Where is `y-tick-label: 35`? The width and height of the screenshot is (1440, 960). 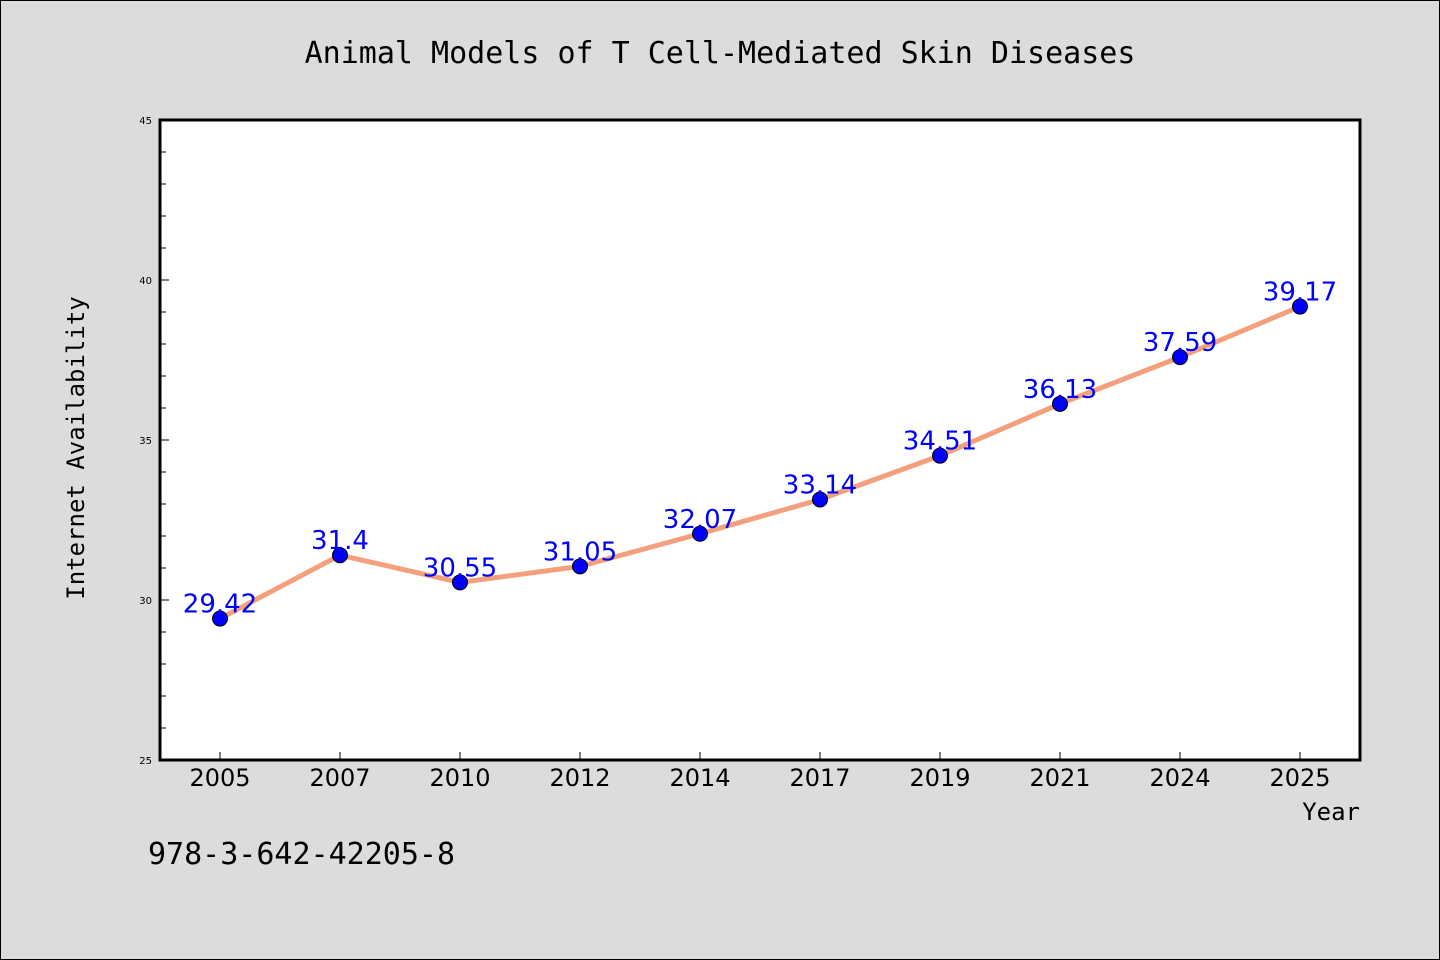
y-tick-label: 35 is located at coordinates (145, 441).